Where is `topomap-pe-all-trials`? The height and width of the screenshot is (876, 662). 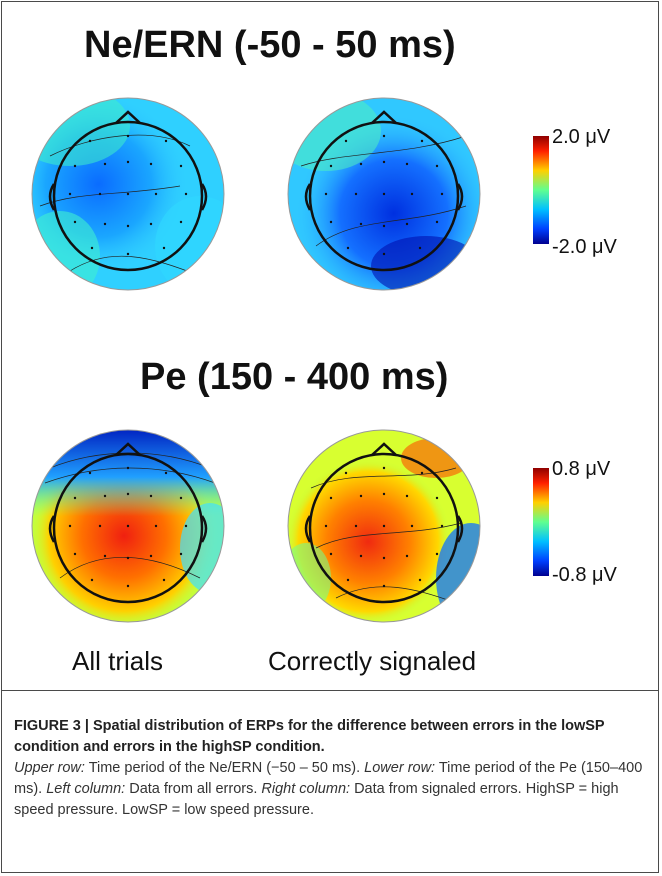 topomap-pe-all-trials is located at coordinates (128, 526).